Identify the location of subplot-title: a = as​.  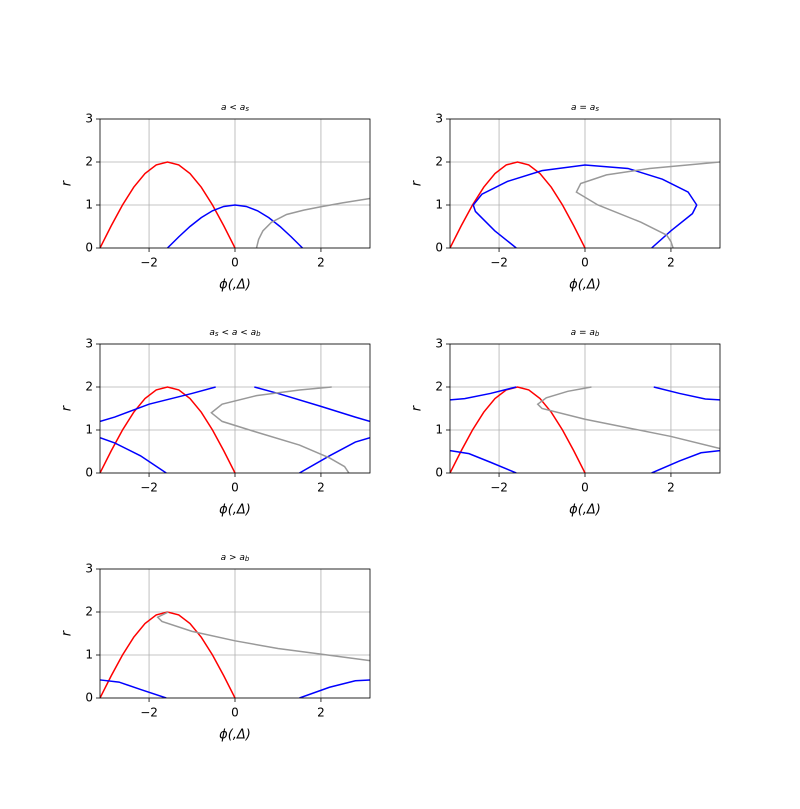
(585, 108).